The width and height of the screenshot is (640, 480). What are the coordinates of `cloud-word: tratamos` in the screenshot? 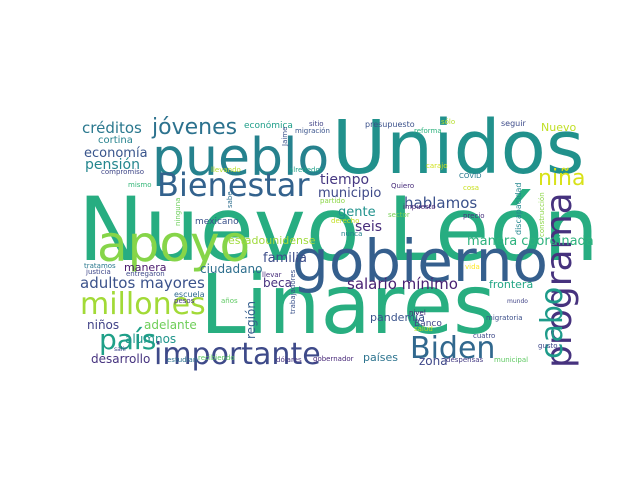 It's located at (100, 266).